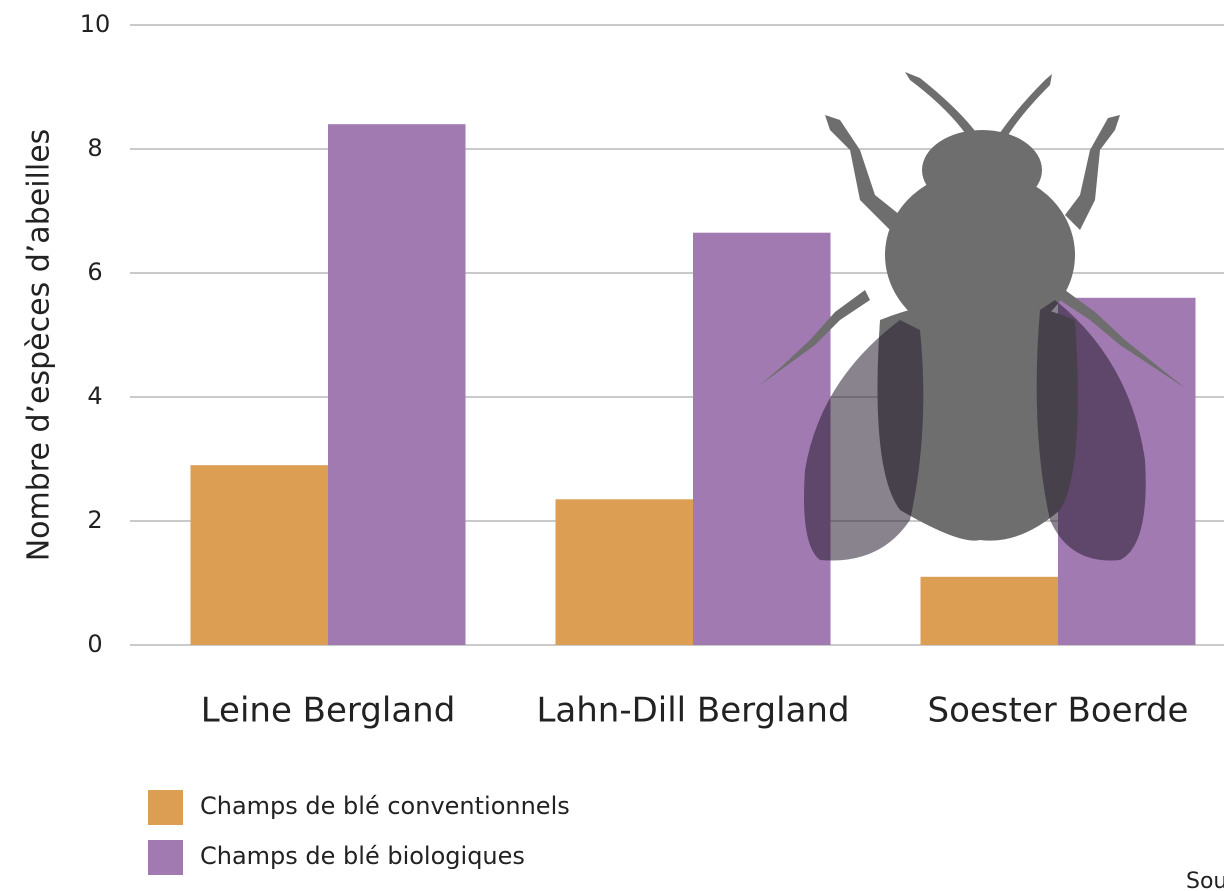 The width and height of the screenshot is (1224, 891). I want to click on y-axis-label: Nombre d’espèces d’abeilles, so click(39, 345).